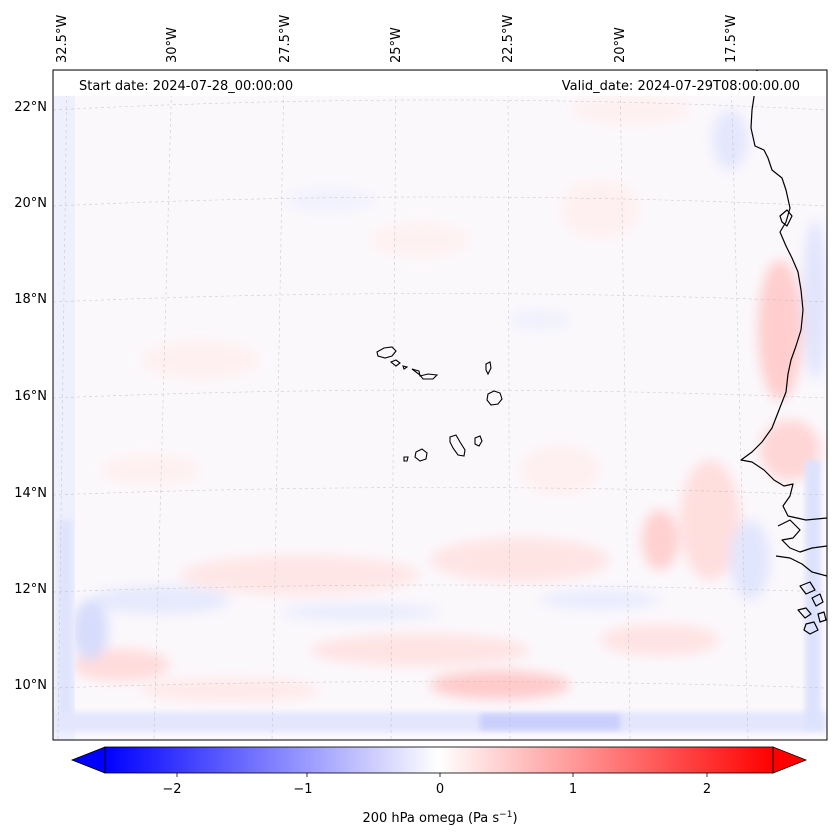 Image resolution: width=837 pixels, height=839 pixels. What do you see at coordinates (439, 760) in the screenshot?
I see `colorbar-gradient` at bounding box center [439, 760].